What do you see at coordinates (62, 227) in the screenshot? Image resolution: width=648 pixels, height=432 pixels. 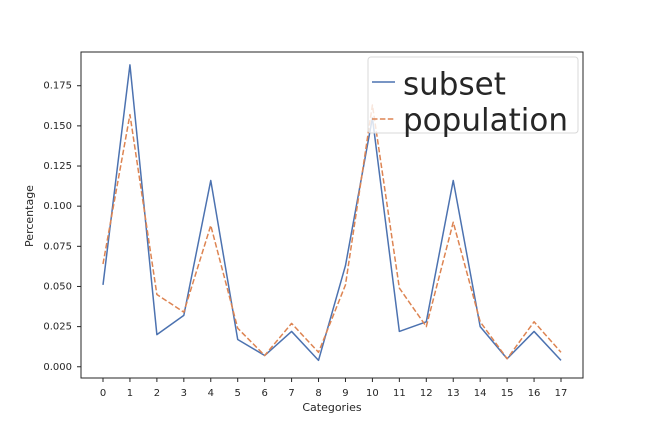 I see `y-axis: 0.000 0.025 0.050 0.075 0.100 0.125 0.150 0.175` at bounding box center [62, 227].